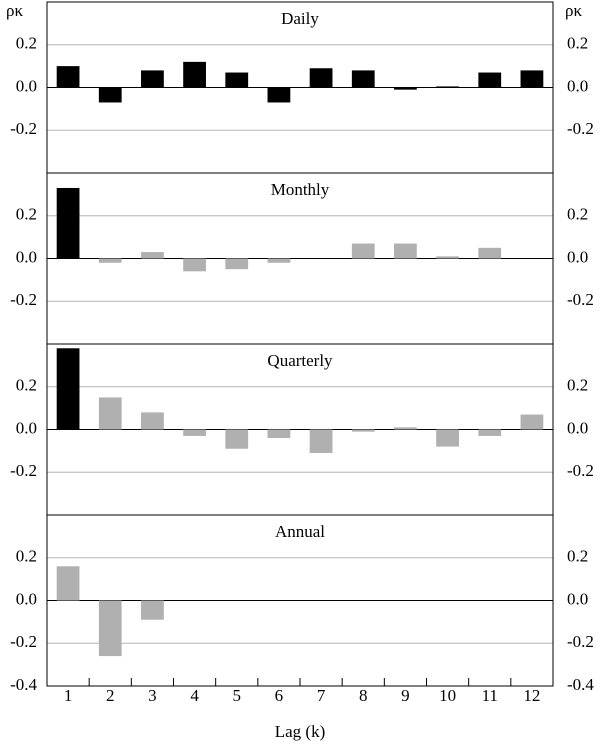 This screenshot has width=600, height=750. I want to click on panel-title: Daily, so click(300, 18).